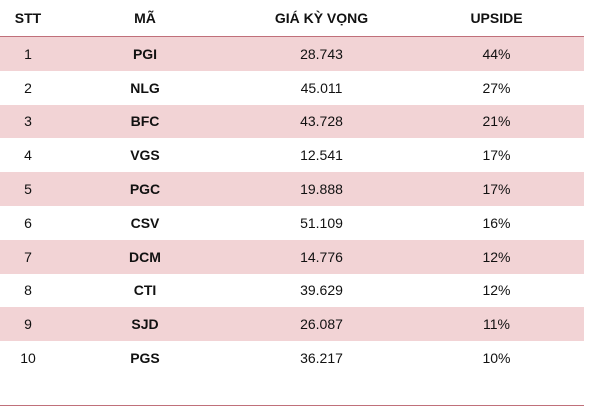  Describe the element at coordinates (28, 189) in the screenshot. I see `row-number: 5` at that location.